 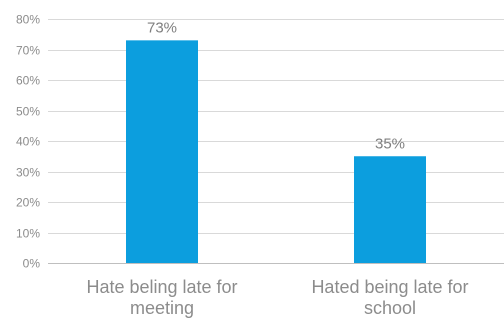 What do you see at coordinates (28, 51) in the screenshot?
I see `y-tick-label: 70%` at bounding box center [28, 51].